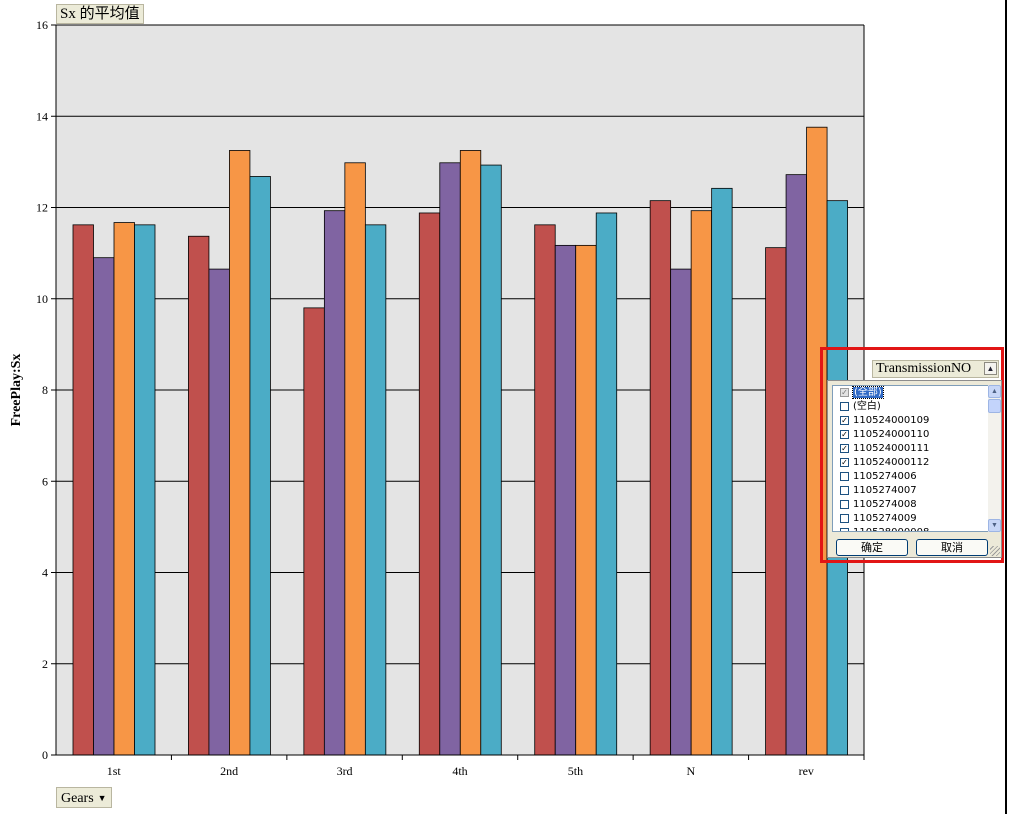 The image size is (1009, 814). Describe the element at coordinates (42, 116) in the screenshot. I see `y-tick-label: 14` at that location.